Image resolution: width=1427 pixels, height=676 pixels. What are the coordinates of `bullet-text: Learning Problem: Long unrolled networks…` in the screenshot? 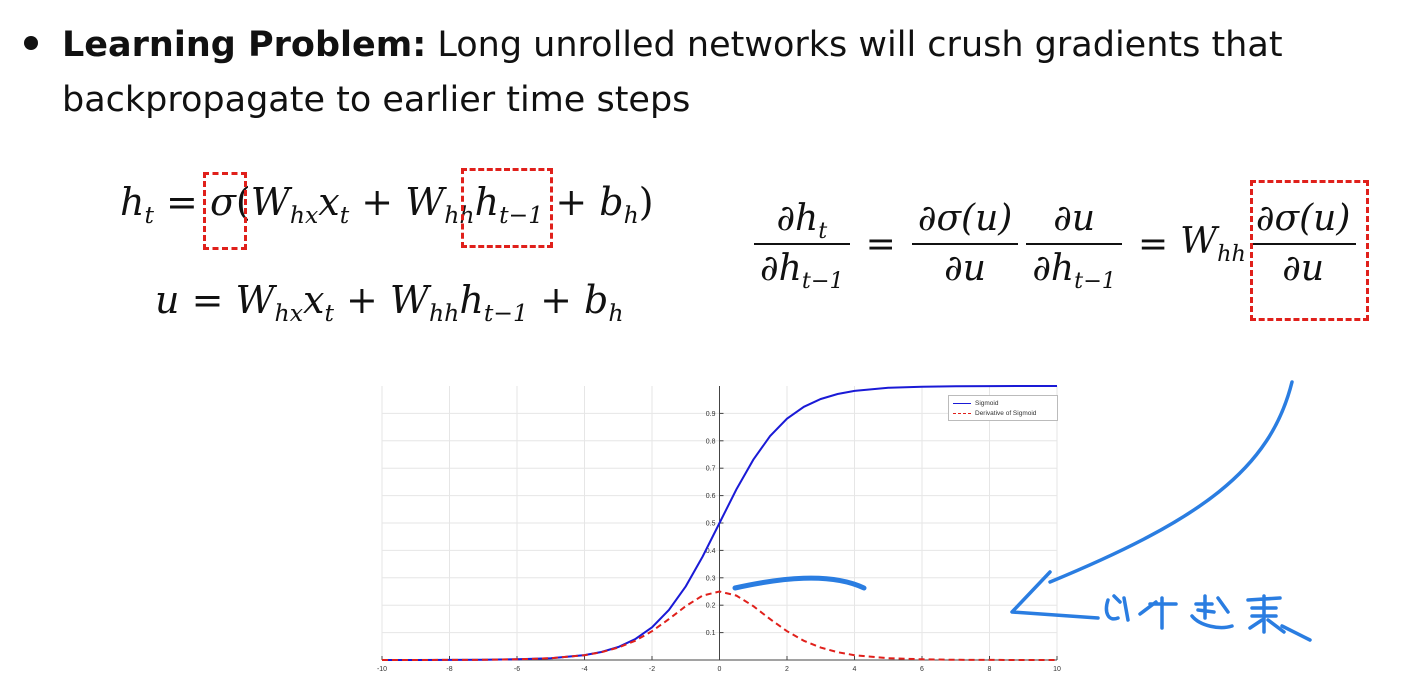 It's located at (712, 73).